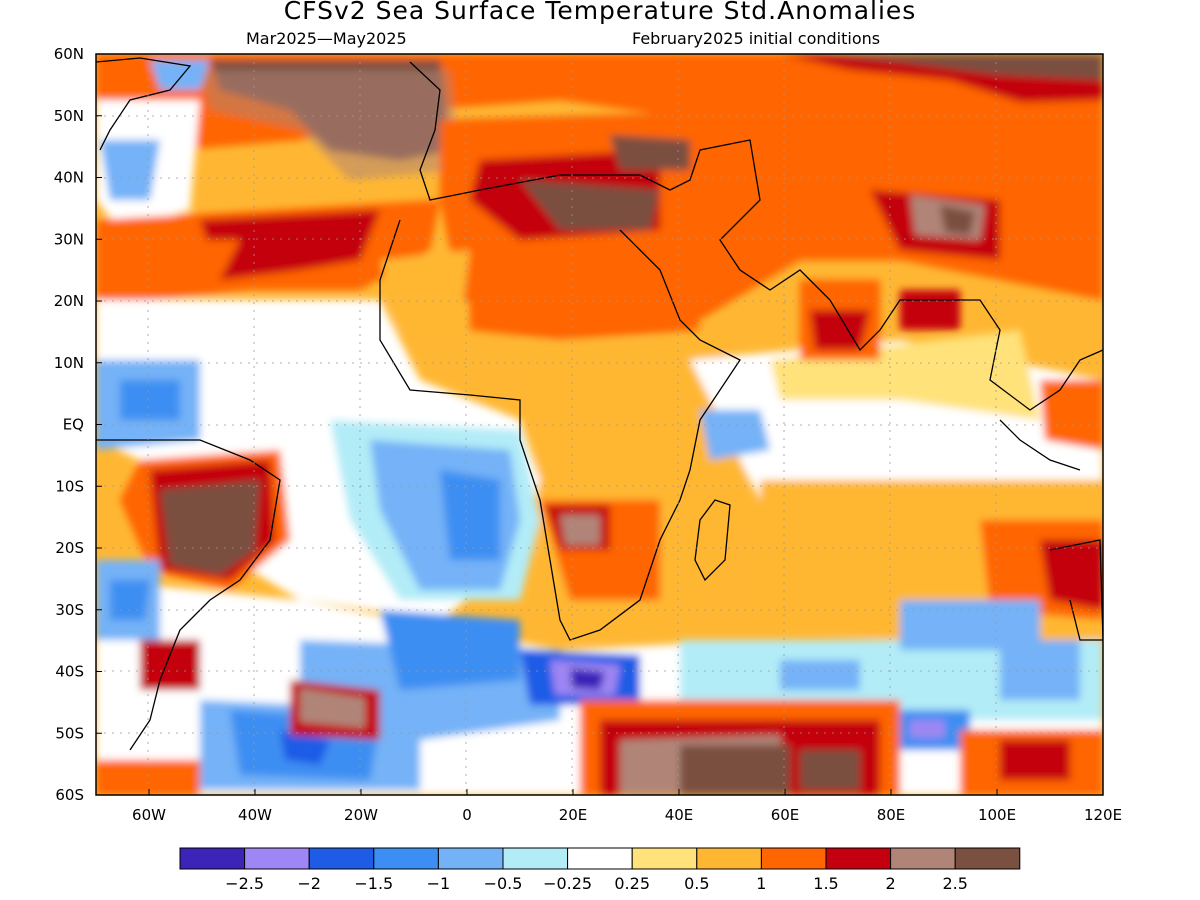 Image resolution: width=1200 pixels, height=900 pixels. What do you see at coordinates (69, 363) in the screenshot?
I see `lat-tick-label: 10N` at bounding box center [69, 363].